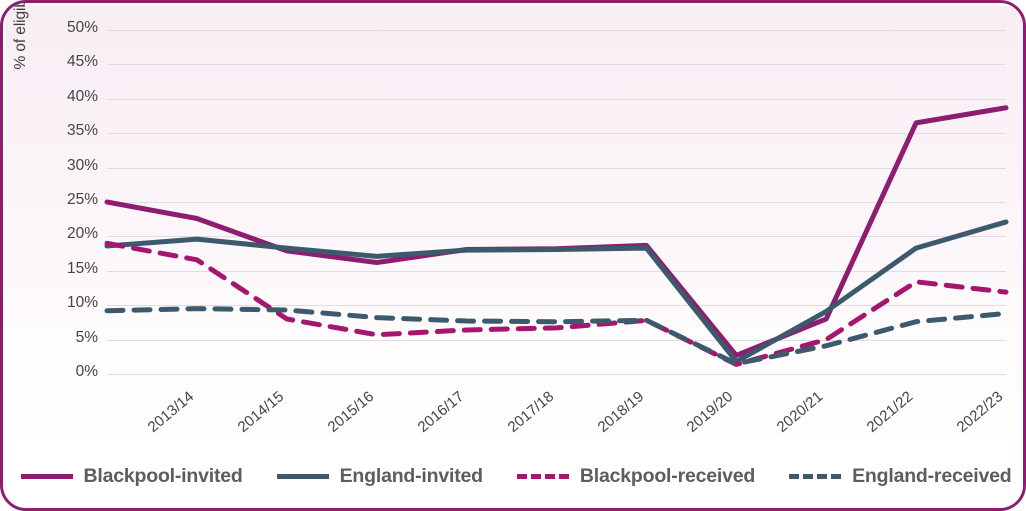 Image resolution: width=1026 pixels, height=511 pixels. What do you see at coordinates (556, 336) in the screenshot?
I see `series-line` at bounding box center [556, 336].